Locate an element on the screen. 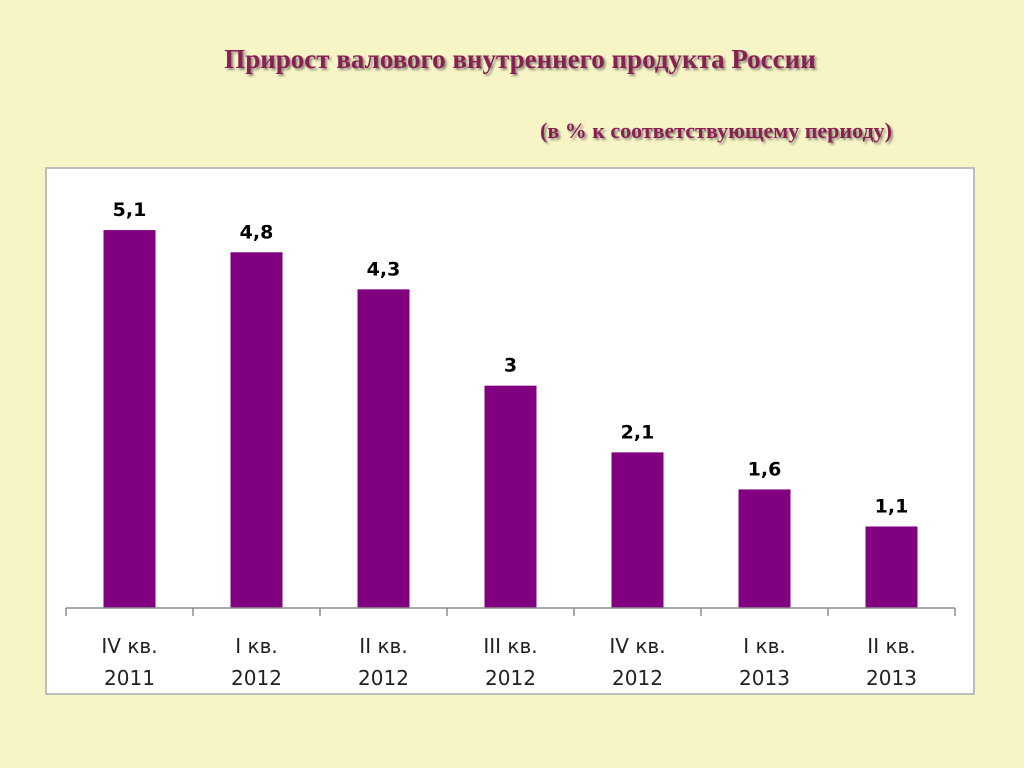 Image resolution: width=1024 pixels, height=768 pixels. x-tick-label-year-1: 2011 is located at coordinates (129, 678).